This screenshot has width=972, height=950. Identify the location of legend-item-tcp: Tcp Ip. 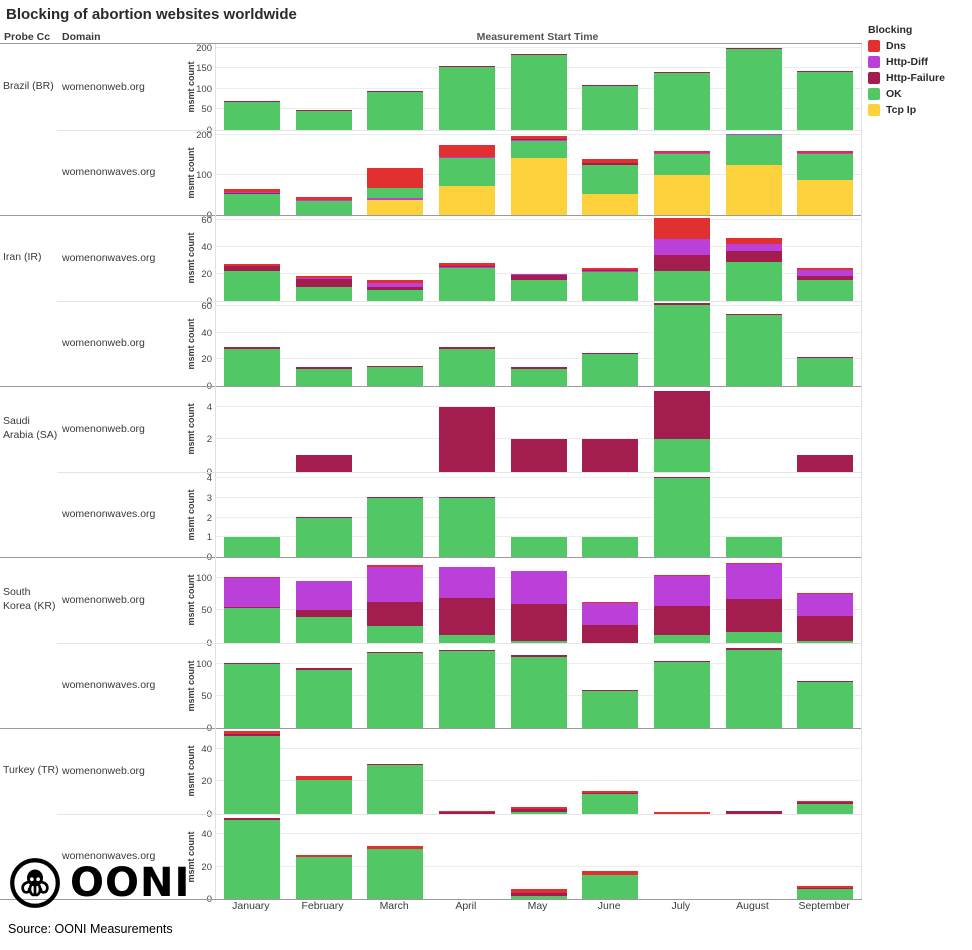
(918, 110).